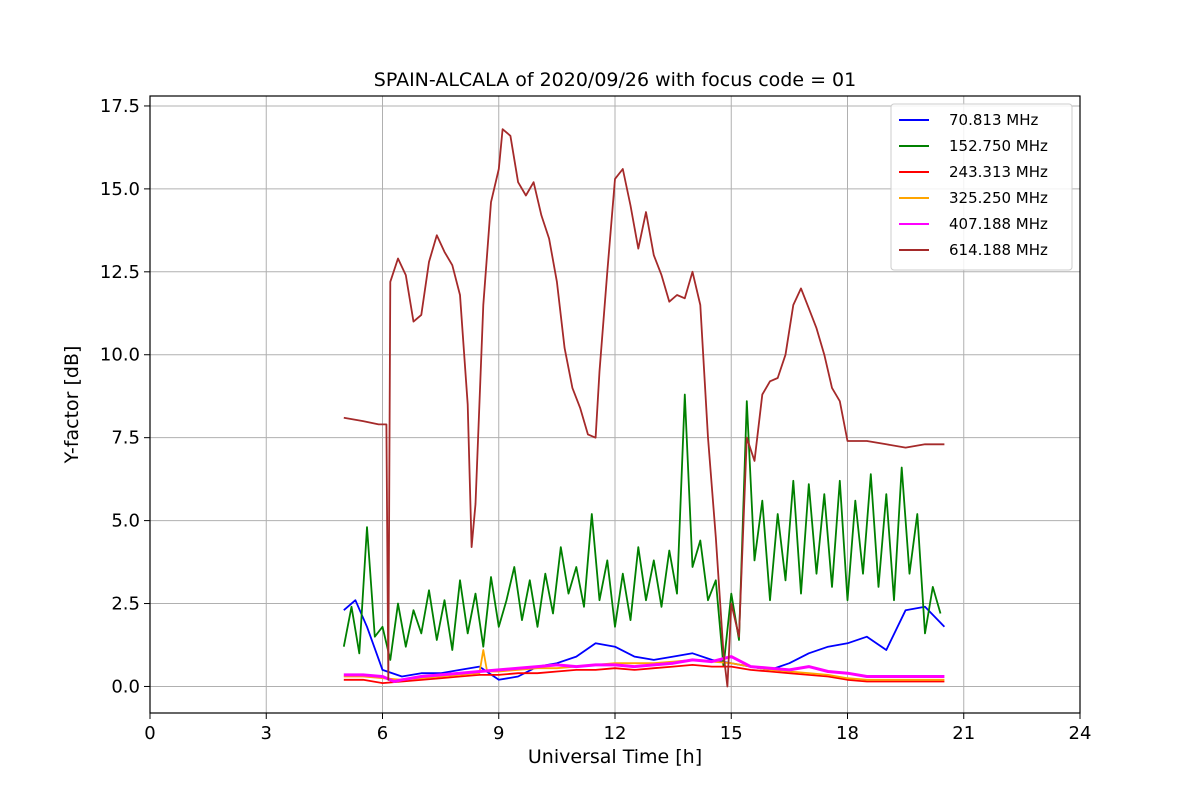 The image size is (1200, 800). I want to click on x-tick-label: 3, so click(266, 733).